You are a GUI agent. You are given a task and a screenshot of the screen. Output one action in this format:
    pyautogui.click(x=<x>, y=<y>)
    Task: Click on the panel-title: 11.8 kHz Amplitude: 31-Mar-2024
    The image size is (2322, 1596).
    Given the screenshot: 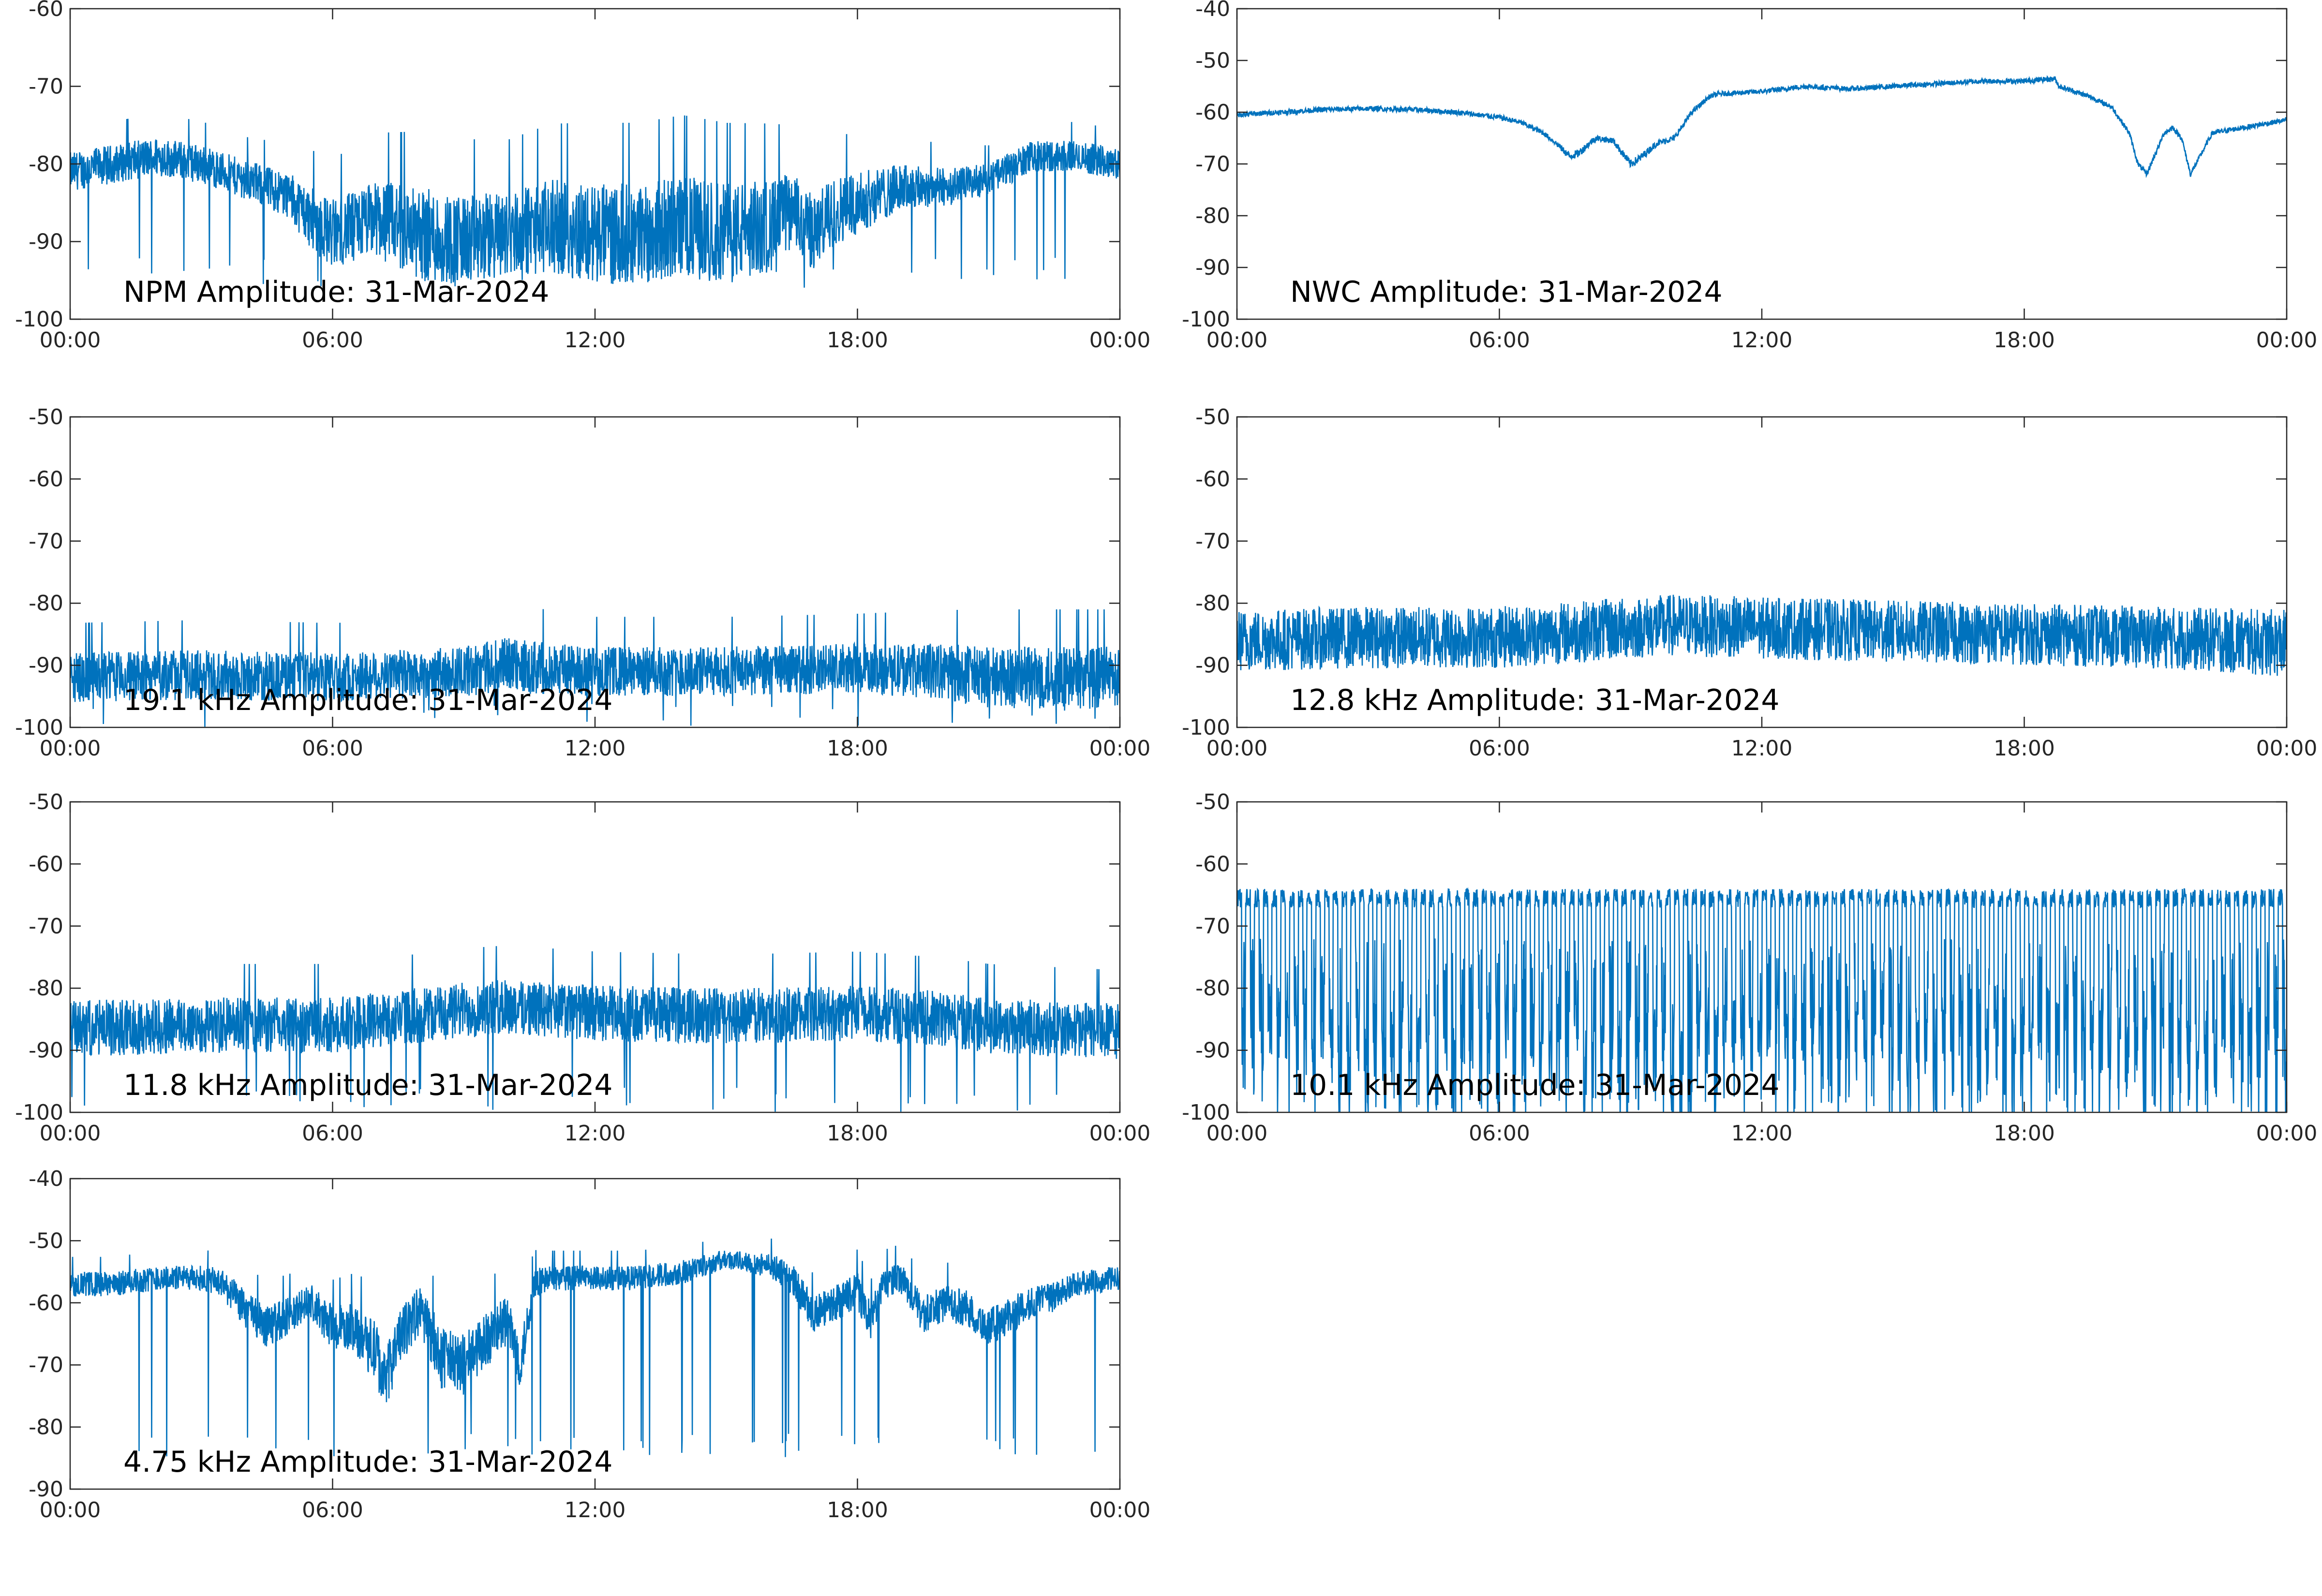 What is the action you would take?
    pyautogui.click(x=368, y=1085)
    